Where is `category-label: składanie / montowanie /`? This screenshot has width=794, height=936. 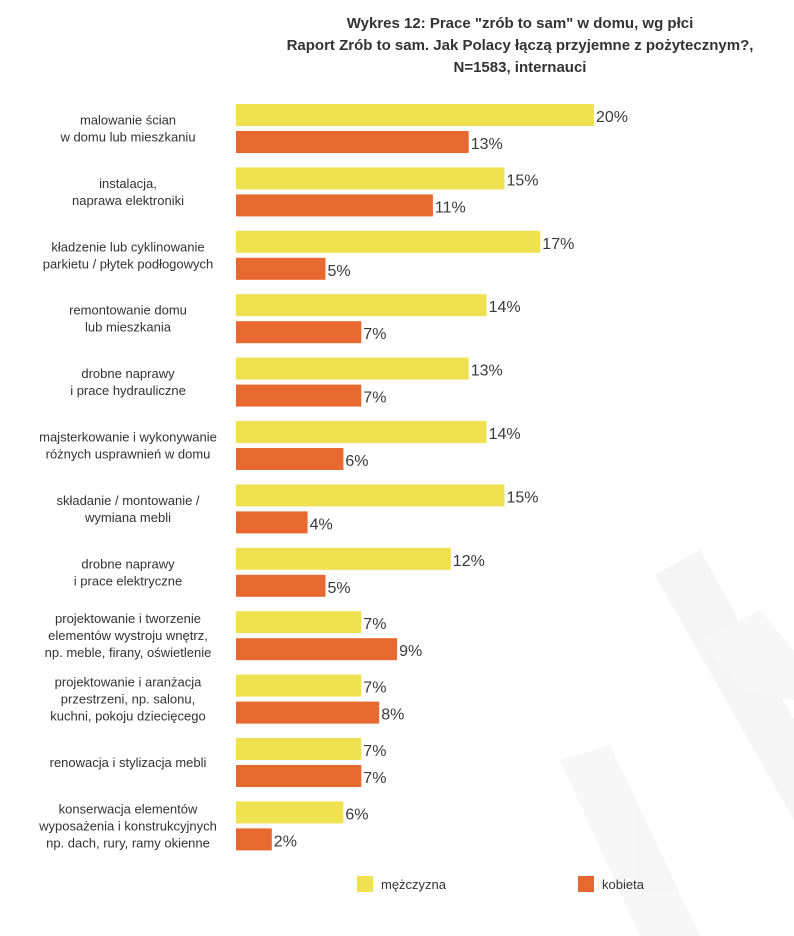 category-label: składanie / montowanie / is located at coordinates (127, 500).